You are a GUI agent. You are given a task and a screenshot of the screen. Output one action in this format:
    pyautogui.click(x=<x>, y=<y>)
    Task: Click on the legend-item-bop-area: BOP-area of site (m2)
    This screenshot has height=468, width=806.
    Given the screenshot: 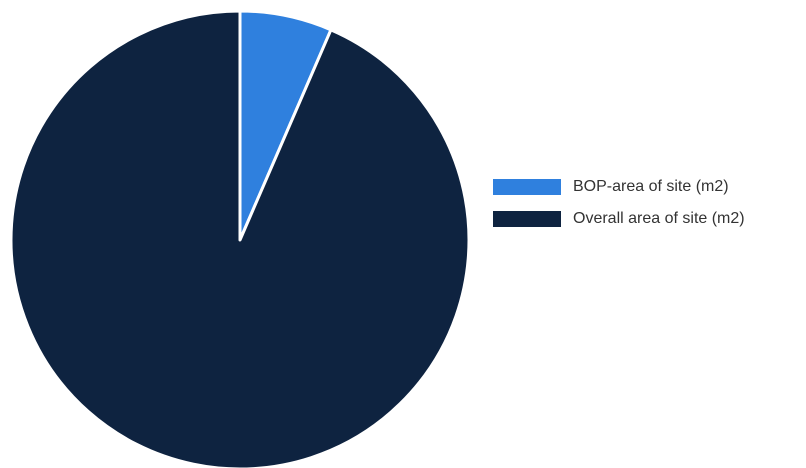 What is the action you would take?
    pyautogui.click(x=619, y=187)
    